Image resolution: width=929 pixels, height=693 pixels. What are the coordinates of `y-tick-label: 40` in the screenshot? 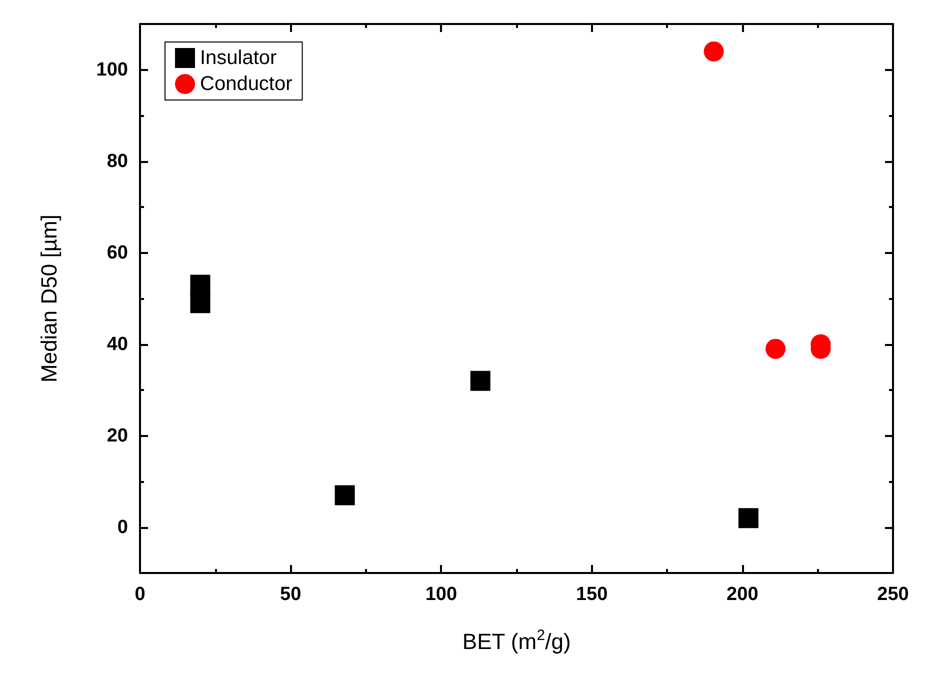 It's located at (117, 344).